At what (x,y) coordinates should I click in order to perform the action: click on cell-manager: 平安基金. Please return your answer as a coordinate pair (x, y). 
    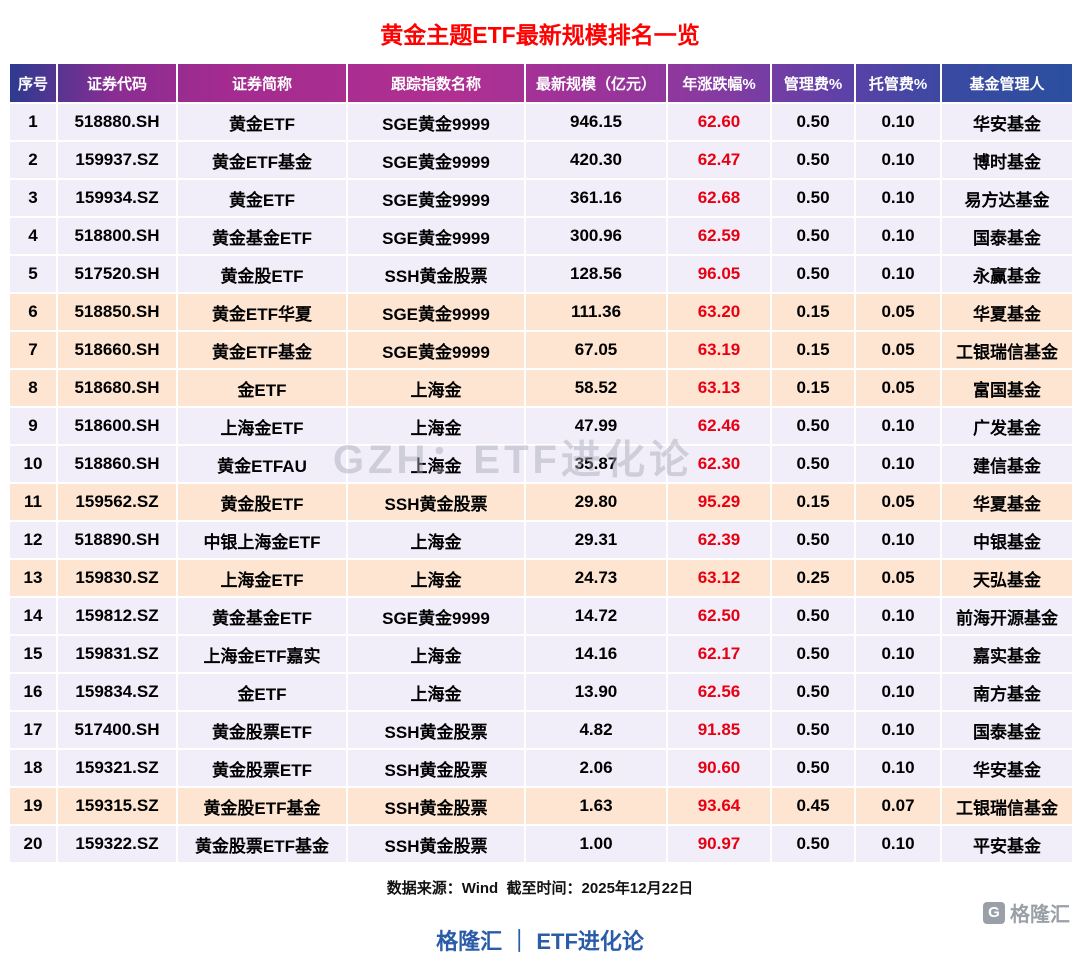
    Looking at the image, I should click on (1007, 844).